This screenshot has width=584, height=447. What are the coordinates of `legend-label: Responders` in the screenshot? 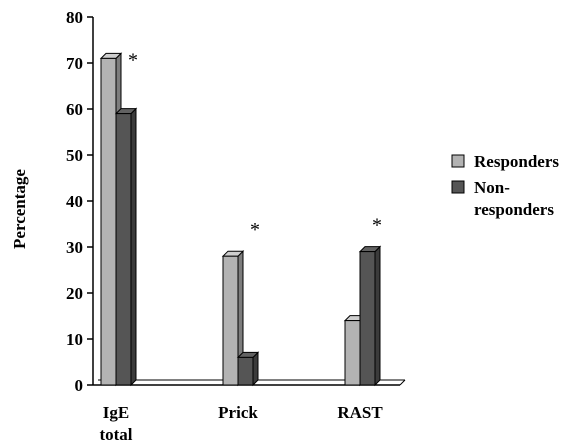 It's located at (516, 161).